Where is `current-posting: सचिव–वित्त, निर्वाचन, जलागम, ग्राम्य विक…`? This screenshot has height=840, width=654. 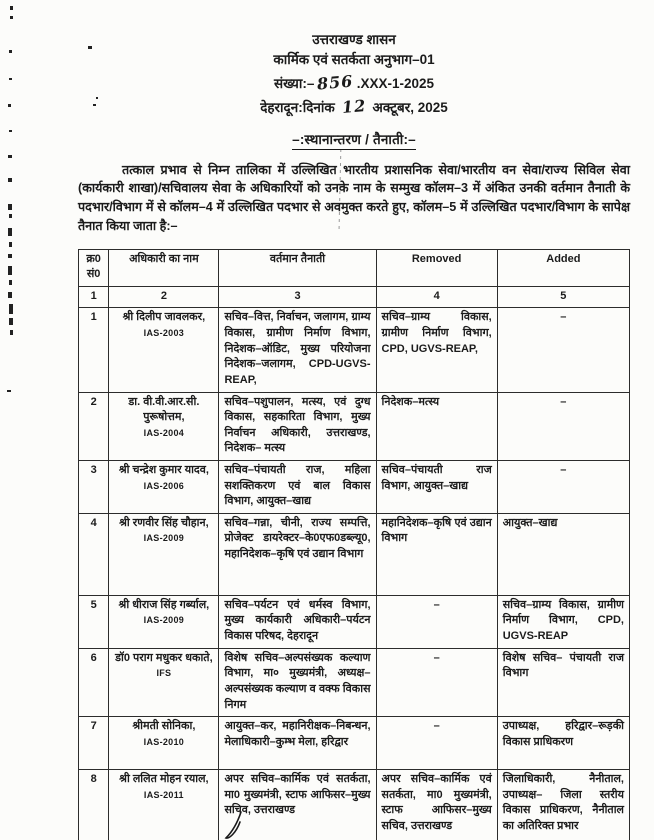
current-posting: सचिव–वित्त, निर्वाचन, जलागम, ग्राम्य विक… is located at coordinates (297, 350).